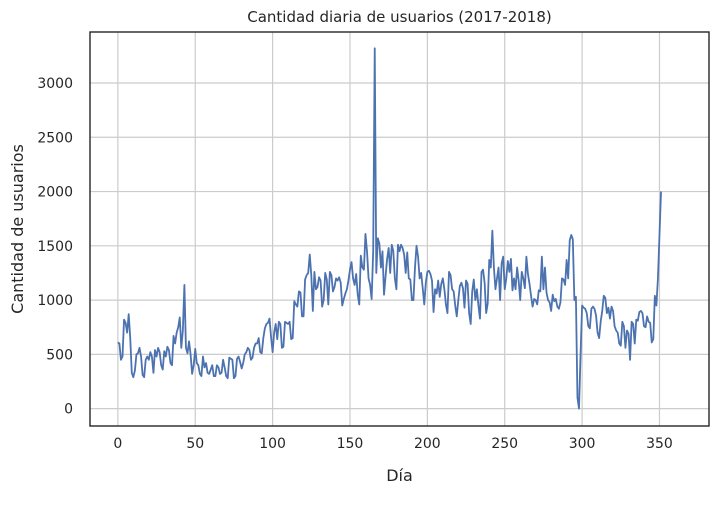 The image size is (720, 522). Describe the element at coordinates (117, 444) in the screenshot. I see `x-tick-label: 0` at that location.